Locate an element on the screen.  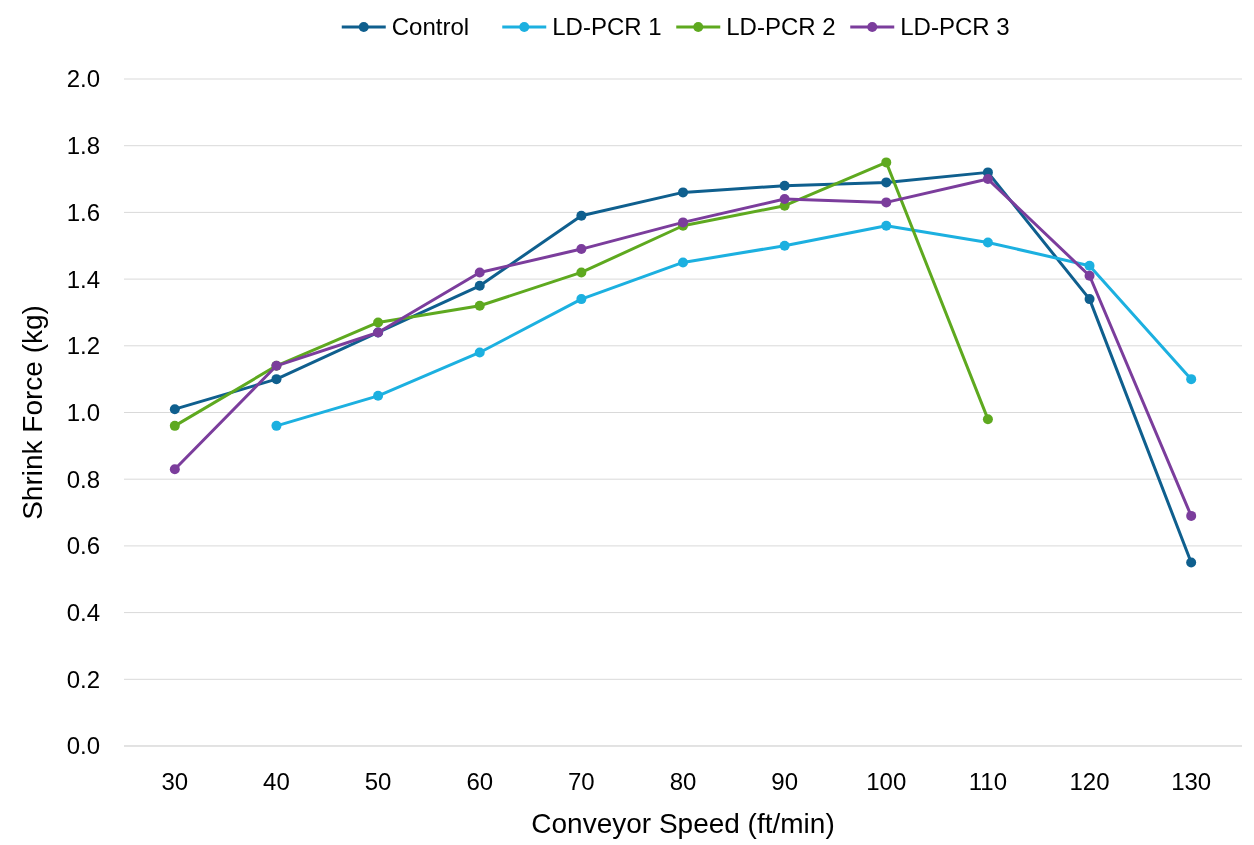
x-tick-label: 60 is located at coordinates (480, 781).